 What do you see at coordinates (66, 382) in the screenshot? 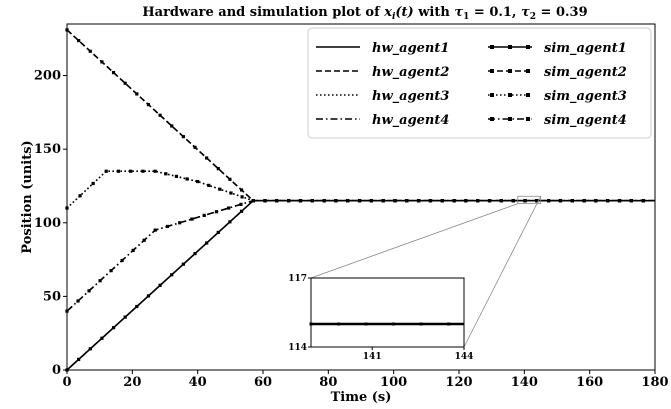
I see `x-tick-label: 0` at bounding box center [66, 382].